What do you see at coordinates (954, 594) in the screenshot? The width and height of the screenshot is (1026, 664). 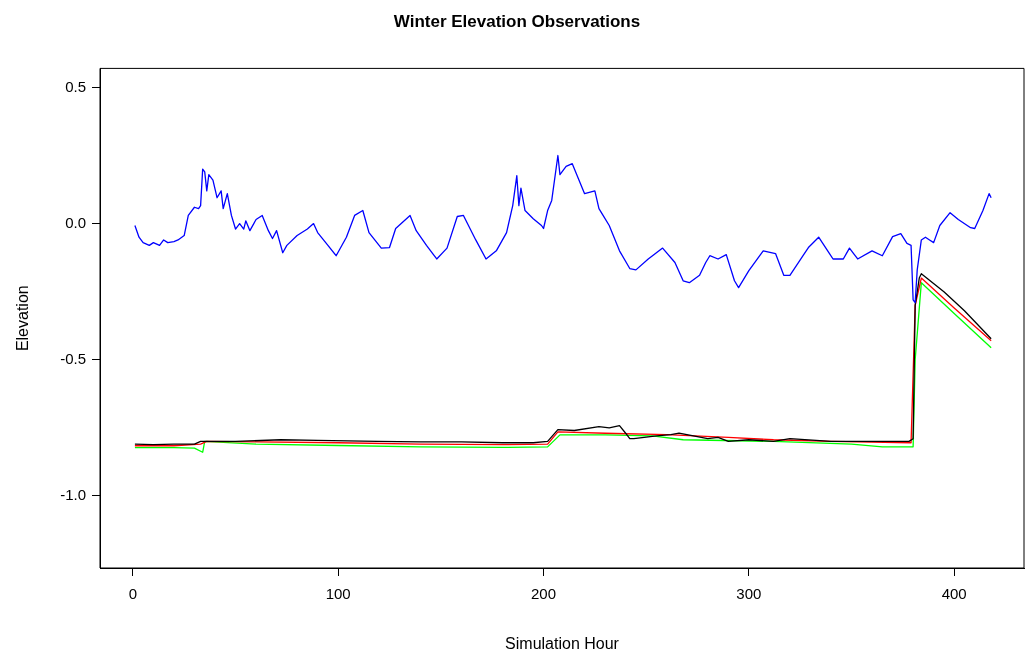 I see `x-tick-label: 400` at bounding box center [954, 594].